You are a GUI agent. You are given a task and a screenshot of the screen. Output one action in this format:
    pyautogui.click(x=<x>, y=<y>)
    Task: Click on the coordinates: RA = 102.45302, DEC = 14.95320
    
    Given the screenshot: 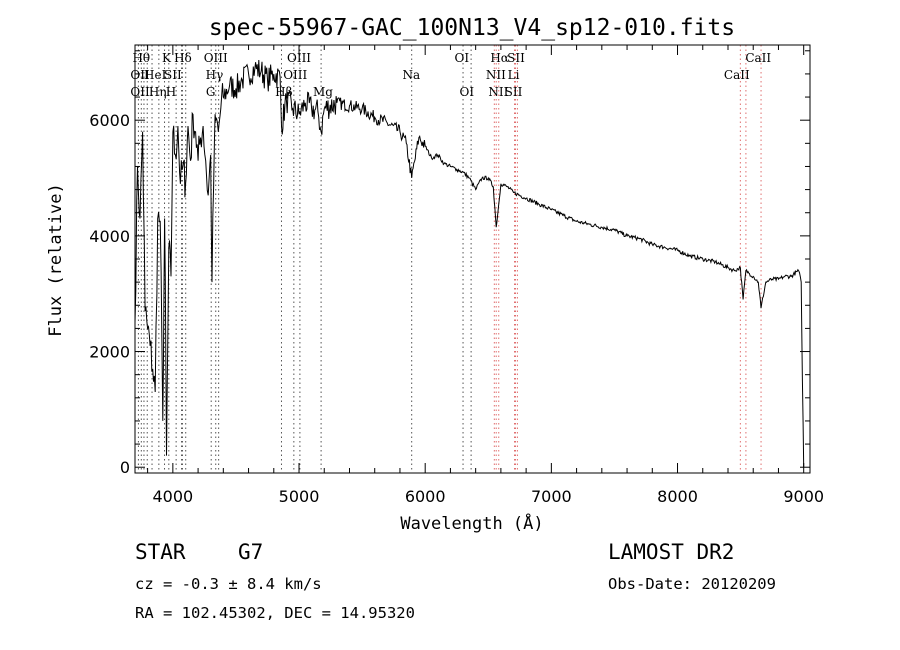 What is the action you would take?
    pyautogui.click(x=275, y=613)
    